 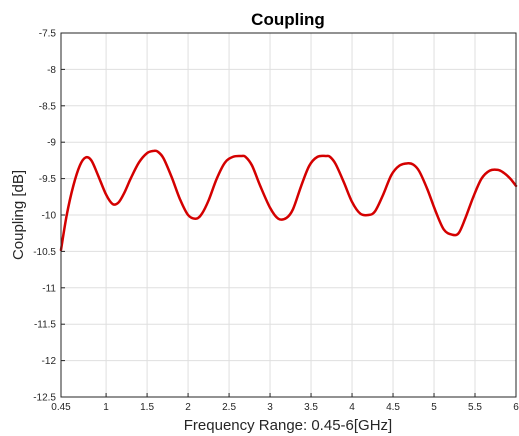 I want to click on y-tick-label: -12, so click(x=49, y=361).